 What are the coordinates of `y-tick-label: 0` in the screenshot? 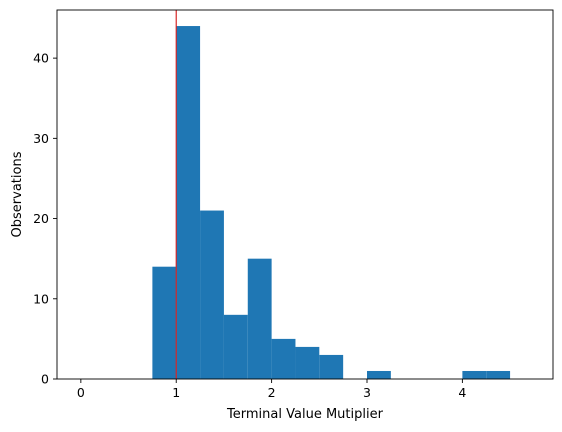 It's located at (45, 379).